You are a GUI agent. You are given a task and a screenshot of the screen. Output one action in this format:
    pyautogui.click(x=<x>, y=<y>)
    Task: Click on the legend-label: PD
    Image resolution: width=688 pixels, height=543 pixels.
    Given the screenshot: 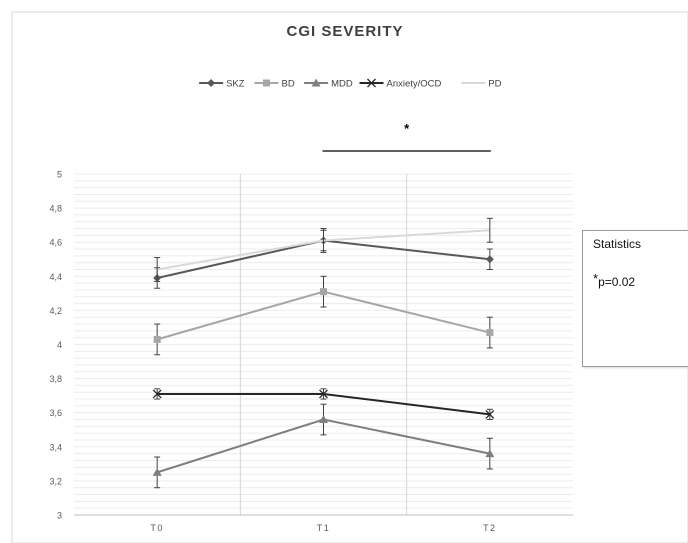 What is the action you would take?
    pyautogui.click(x=494, y=84)
    